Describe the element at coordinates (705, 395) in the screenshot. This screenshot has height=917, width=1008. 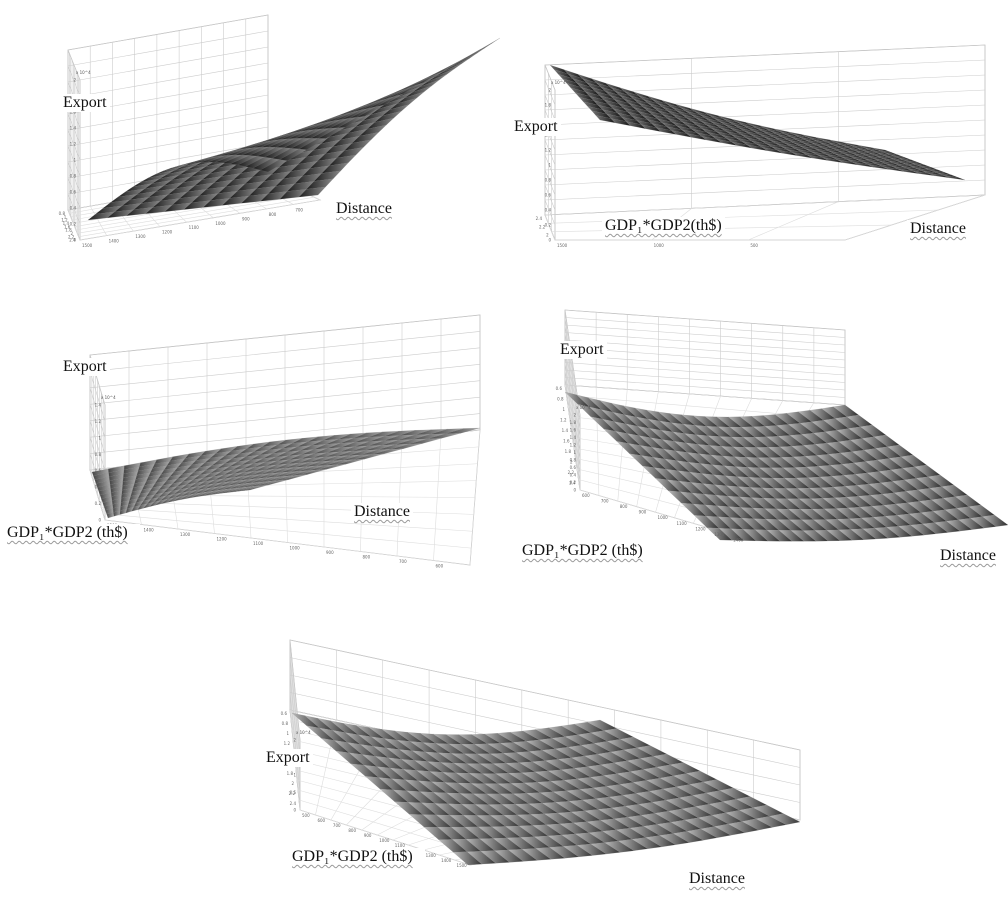
I see `chart-4-floor-grid-y` at that location.